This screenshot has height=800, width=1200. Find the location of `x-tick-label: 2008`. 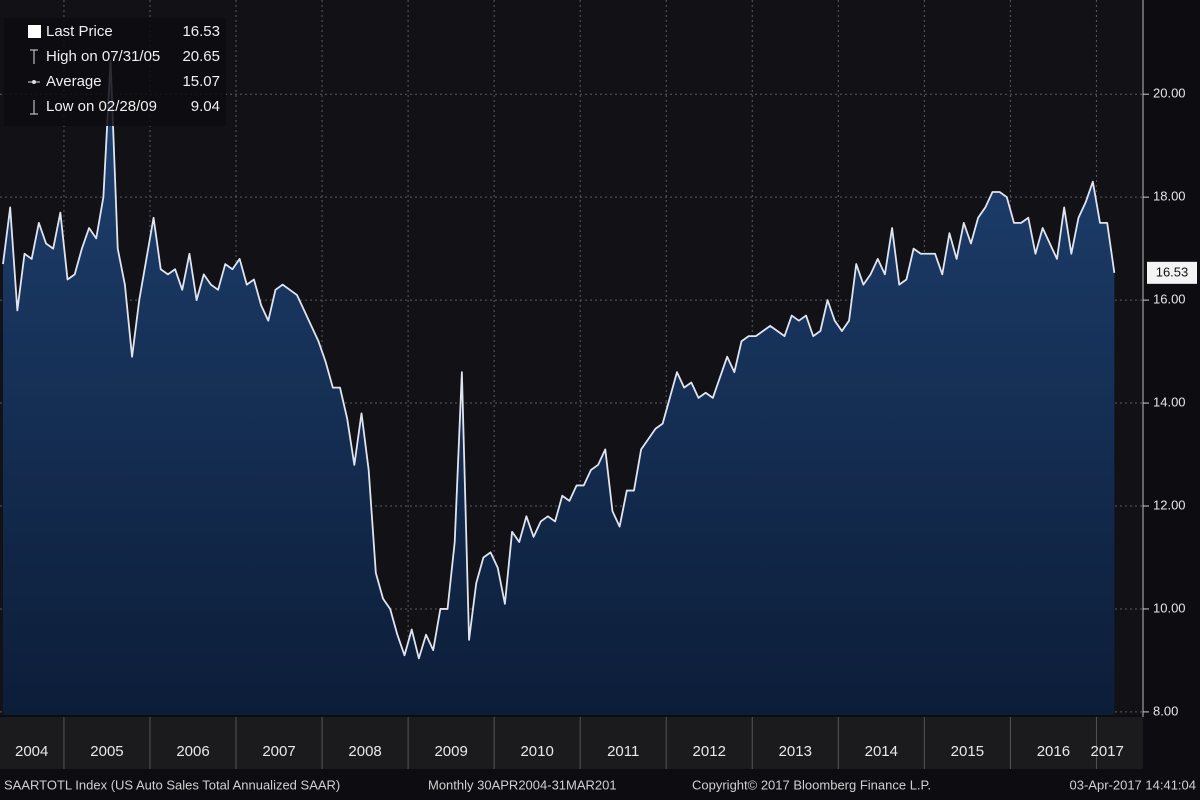

x-tick-label: 2008 is located at coordinates (364, 751).